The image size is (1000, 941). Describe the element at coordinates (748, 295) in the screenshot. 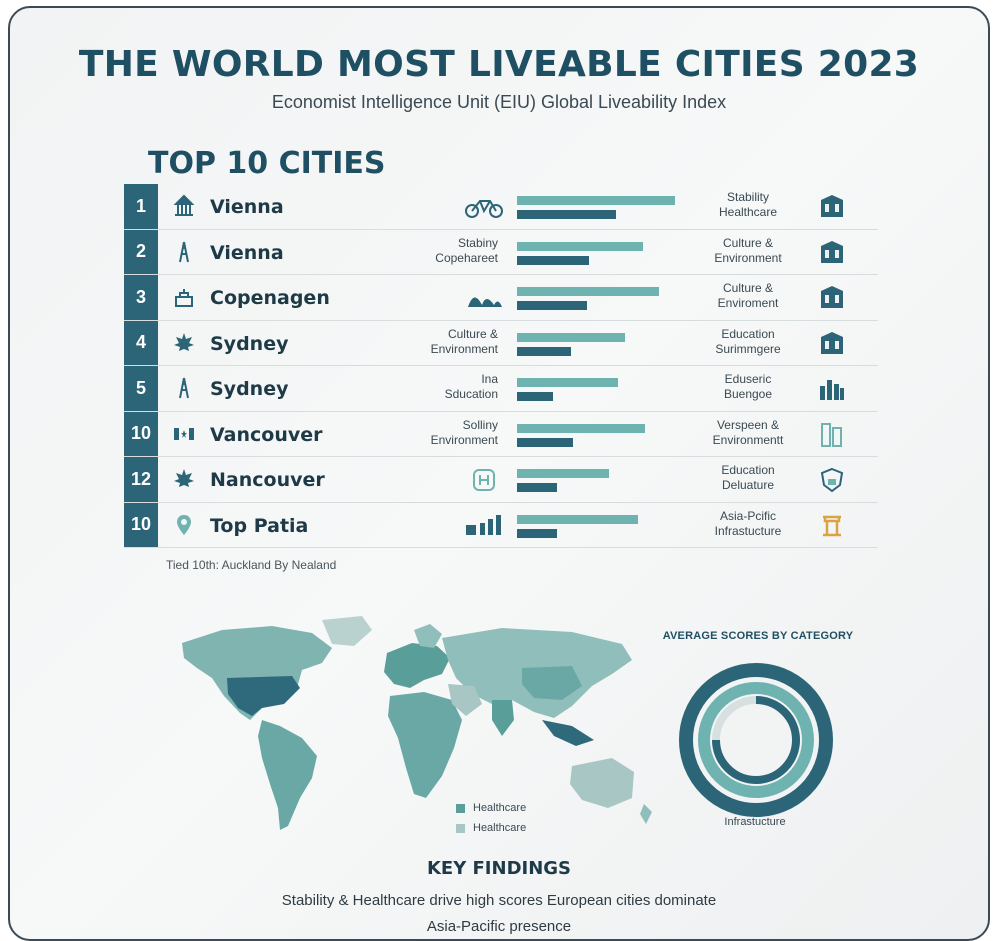

I see `category-label: Culture & Enviroment` at that location.